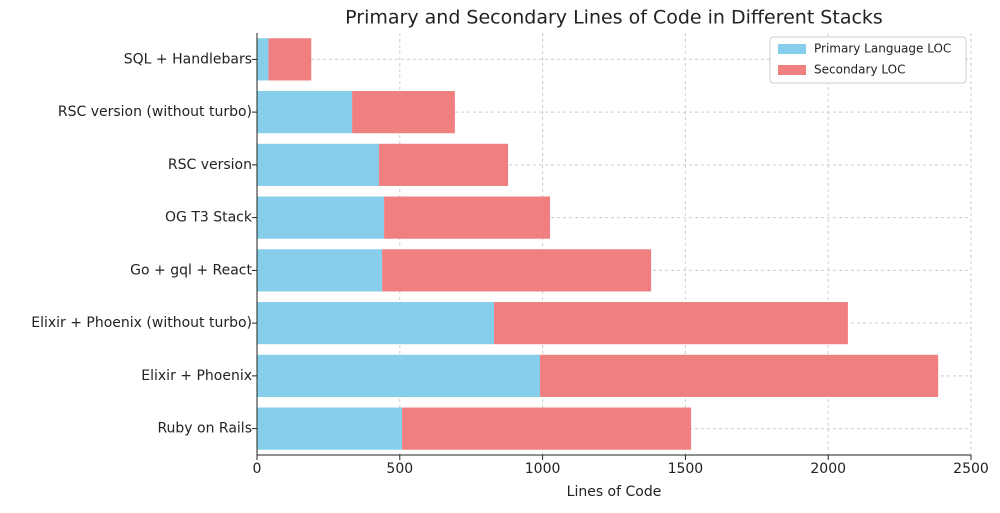 The image size is (1000, 513). I want to click on y-tick-label: Elixir + Phoenix, so click(196, 376).